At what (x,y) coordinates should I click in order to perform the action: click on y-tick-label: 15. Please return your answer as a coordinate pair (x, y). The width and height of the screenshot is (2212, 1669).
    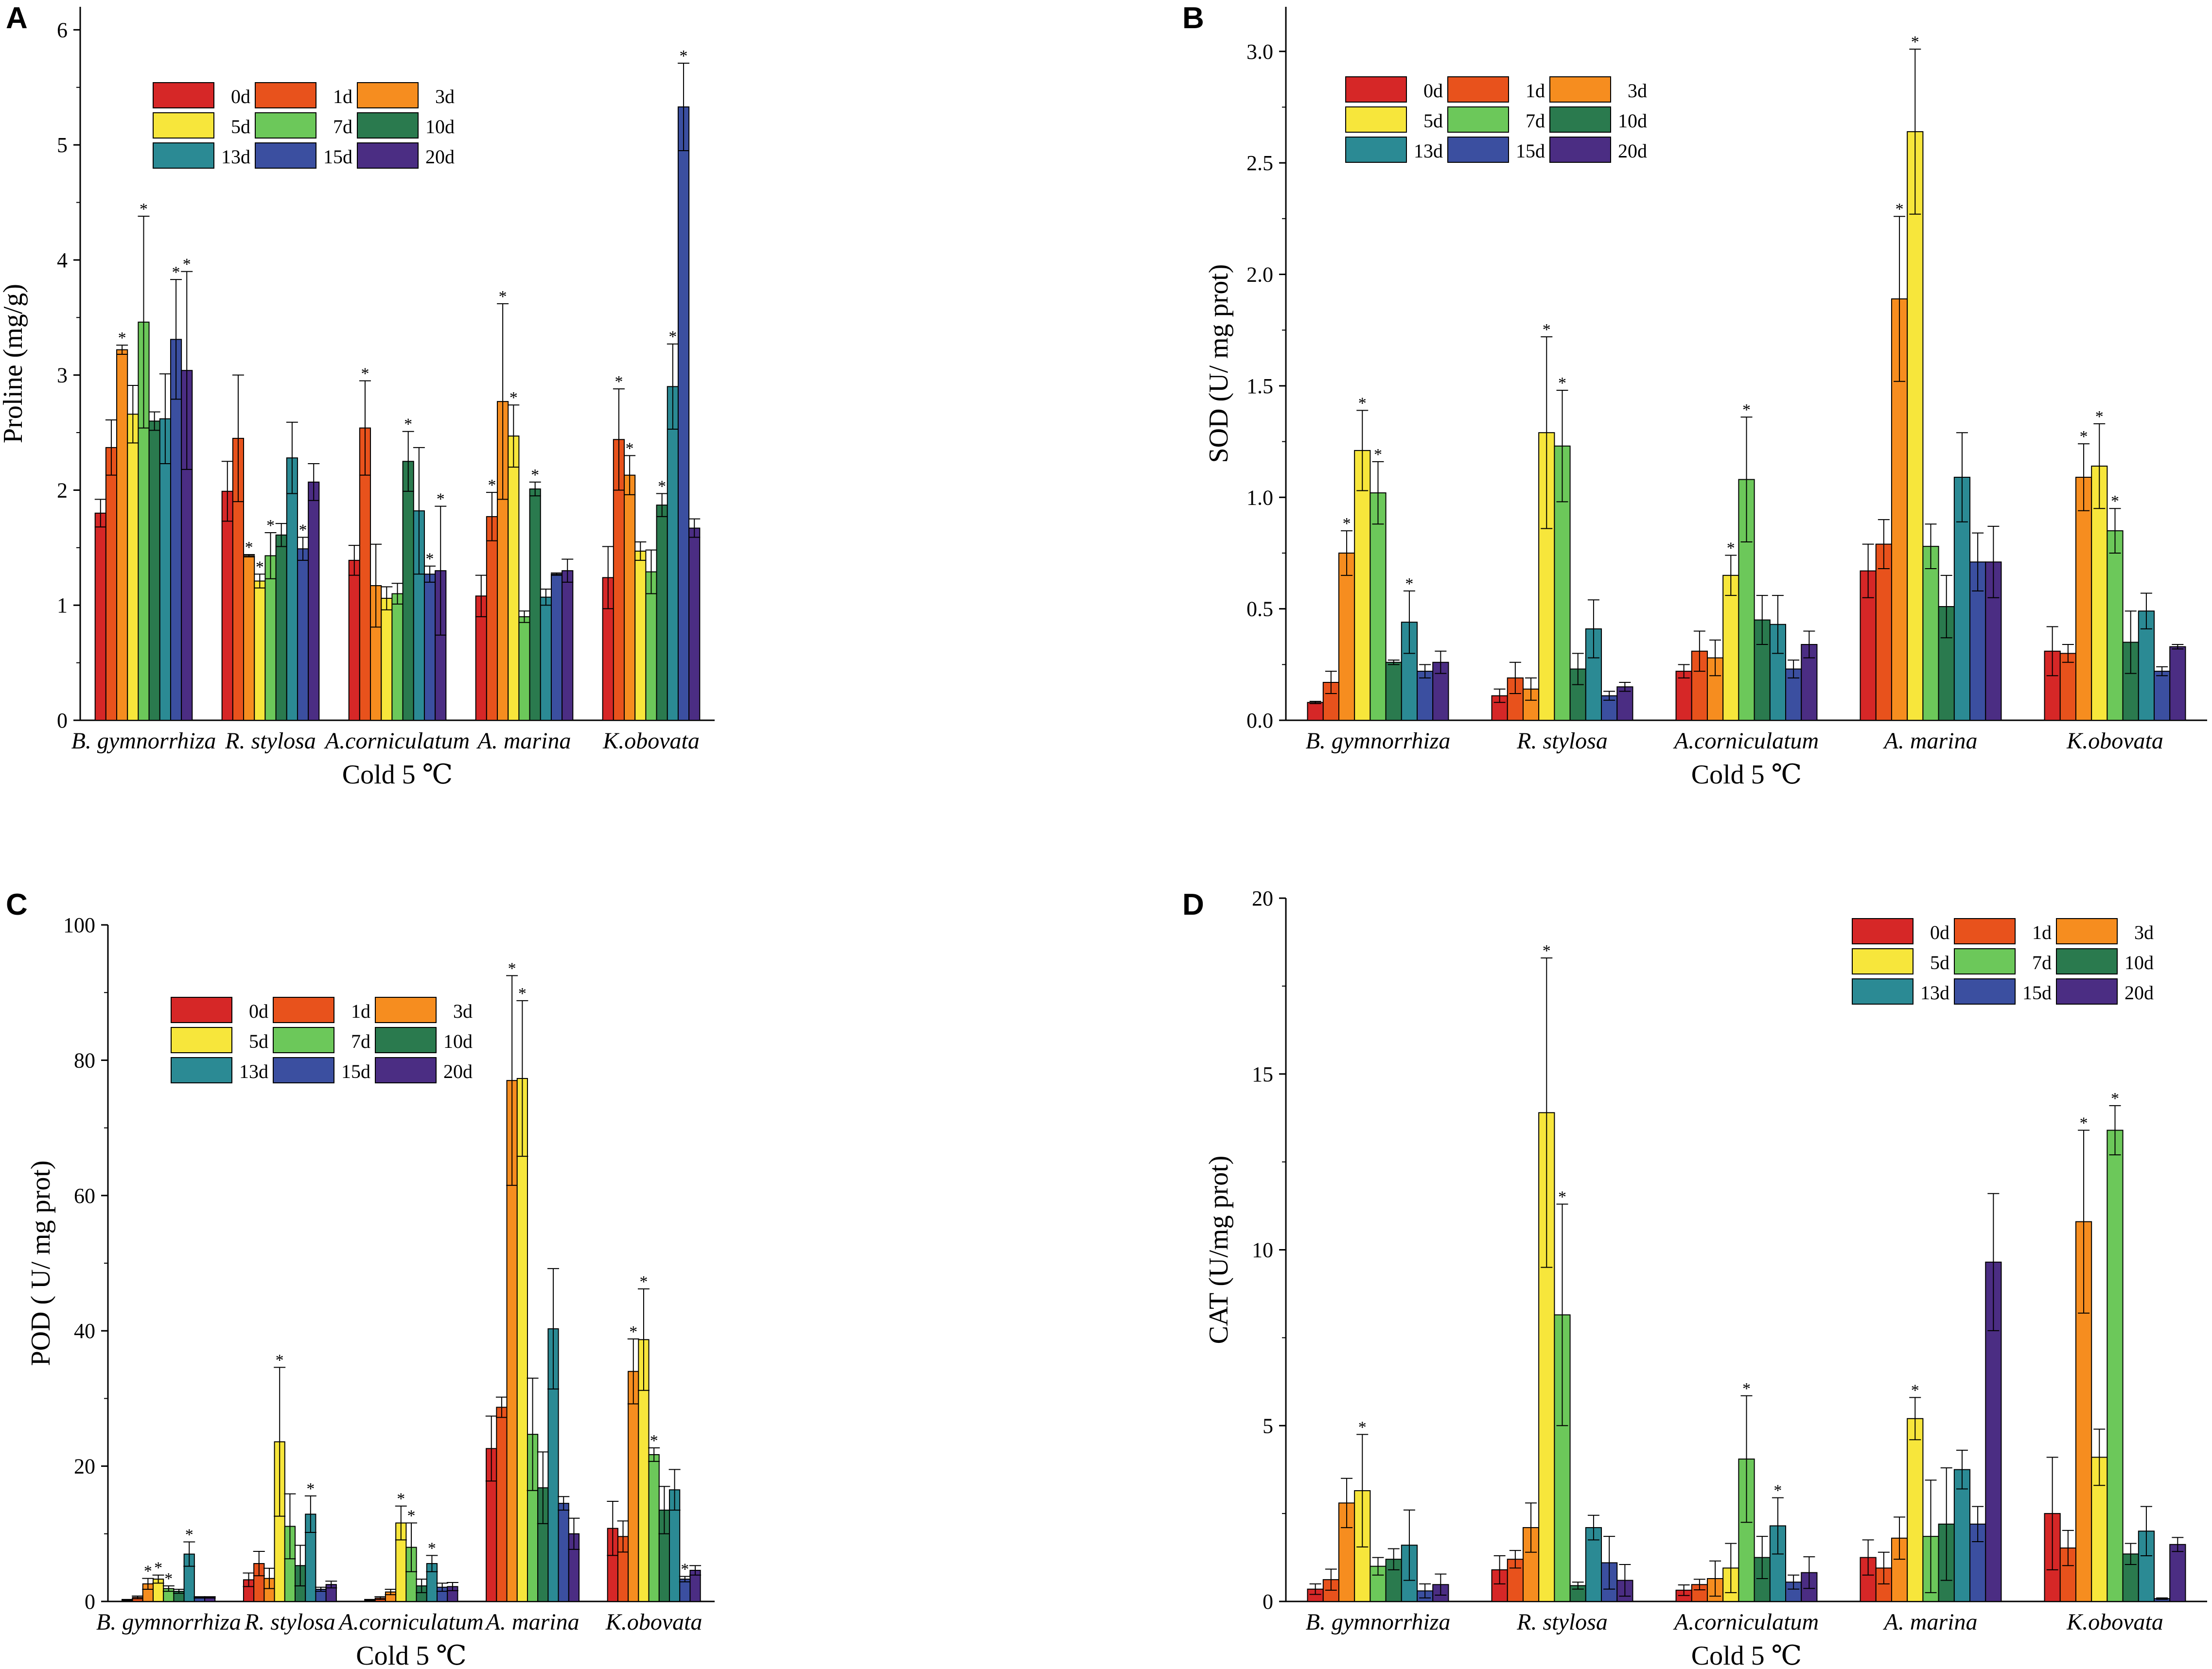
    Looking at the image, I should click on (1262, 1074).